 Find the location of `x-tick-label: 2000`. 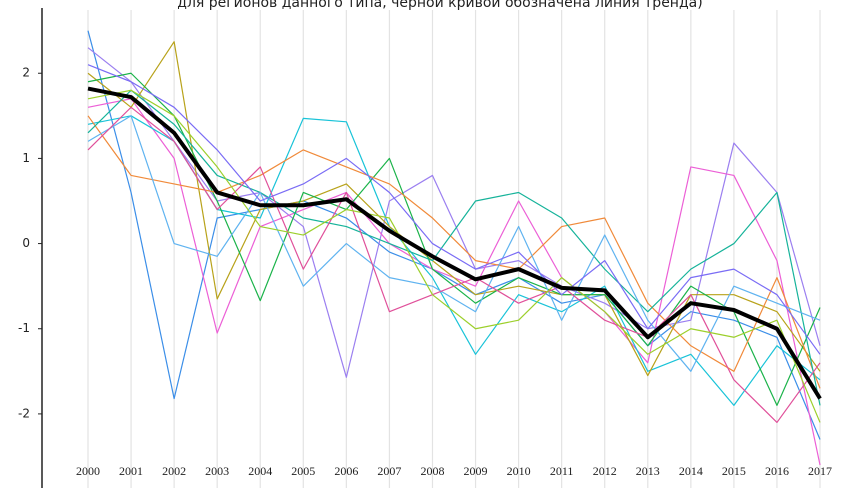

x-tick-label: 2000 is located at coordinates (88, 471).